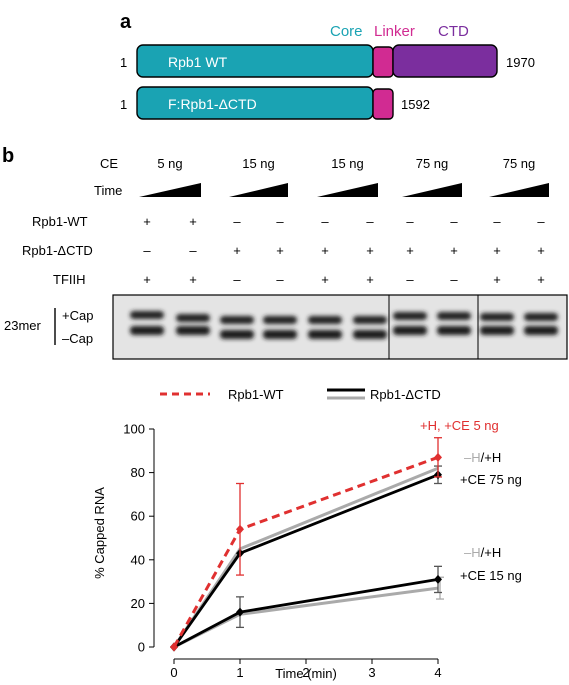  What do you see at coordinates (147, 250) in the screenshot?
I see `lane-sign-dctd-1: –` at bounding box center [147, 250].